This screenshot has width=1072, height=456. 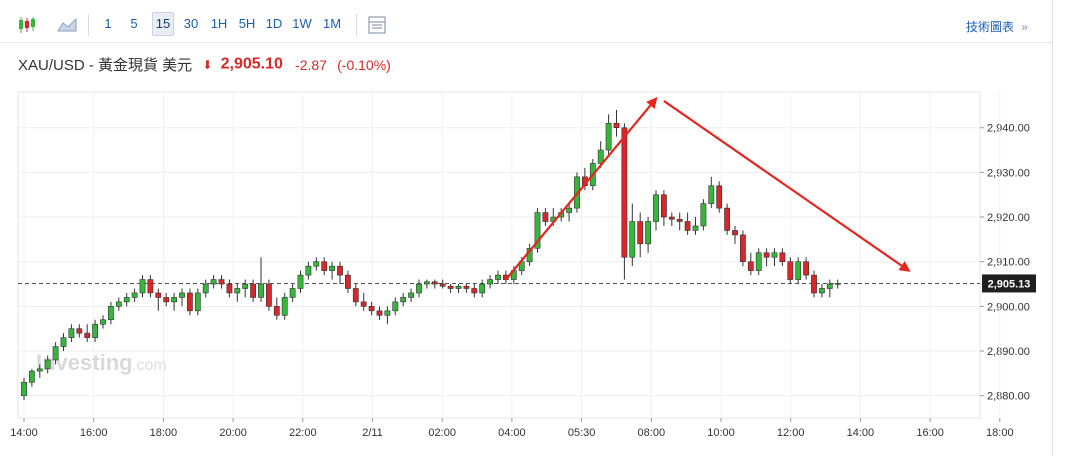 I want to click on interval-5: 5, so click(x=134, y=23).